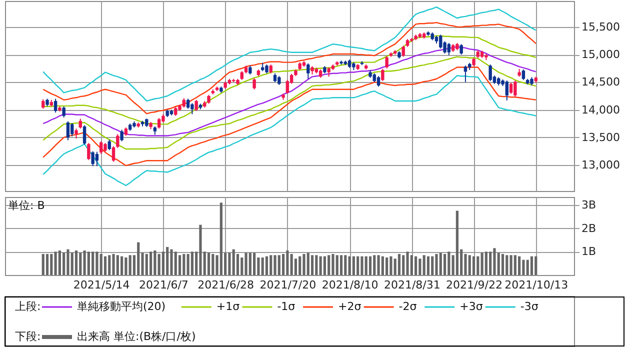  I want to click on x-tick-label: 2021/6/7, so click(163, 285).